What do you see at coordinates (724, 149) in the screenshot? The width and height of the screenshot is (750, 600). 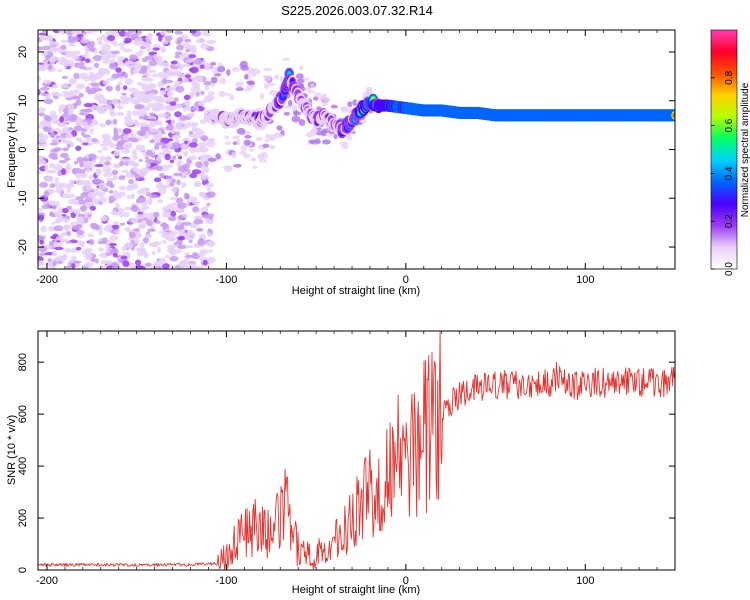 I see `colorbar-frame` at bounding box center [724, 149].